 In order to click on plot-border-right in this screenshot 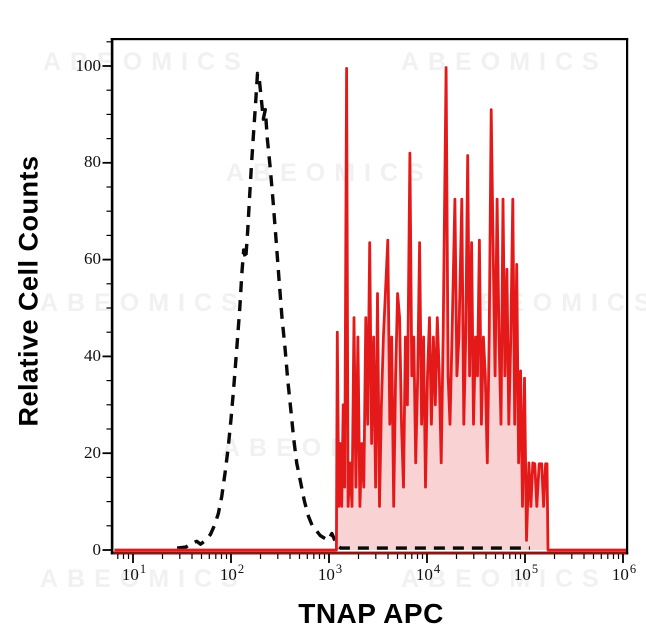, I will do `click(627, 296)`.